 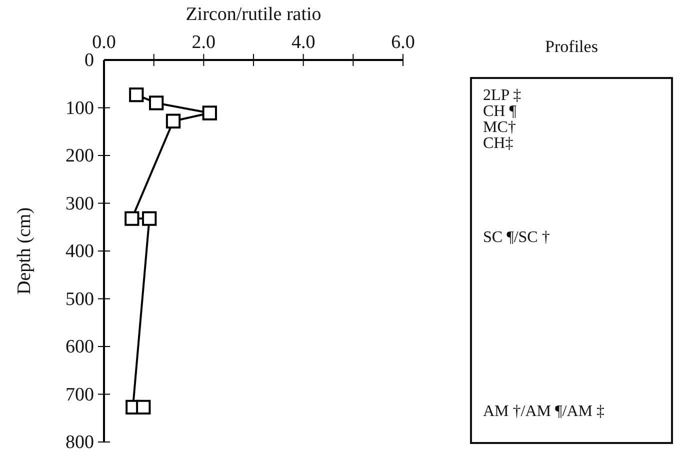 I want to click on text: SC ¶/SC †, so click(x=516, y=237).